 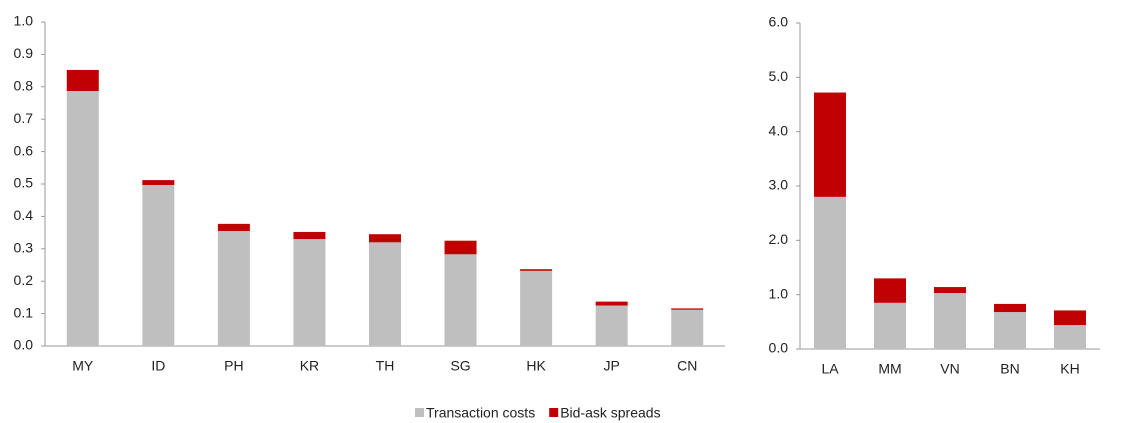 What do you see at coordinates (779, 130) in the screenshot?
I see `y-tick-label: 4.0` at bounding box center [779, 130].